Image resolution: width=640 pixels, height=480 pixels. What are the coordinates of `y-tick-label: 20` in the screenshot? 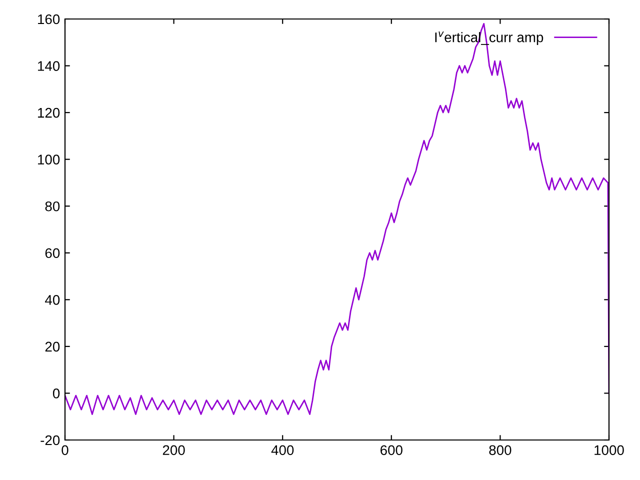 It's located at (52, 347).